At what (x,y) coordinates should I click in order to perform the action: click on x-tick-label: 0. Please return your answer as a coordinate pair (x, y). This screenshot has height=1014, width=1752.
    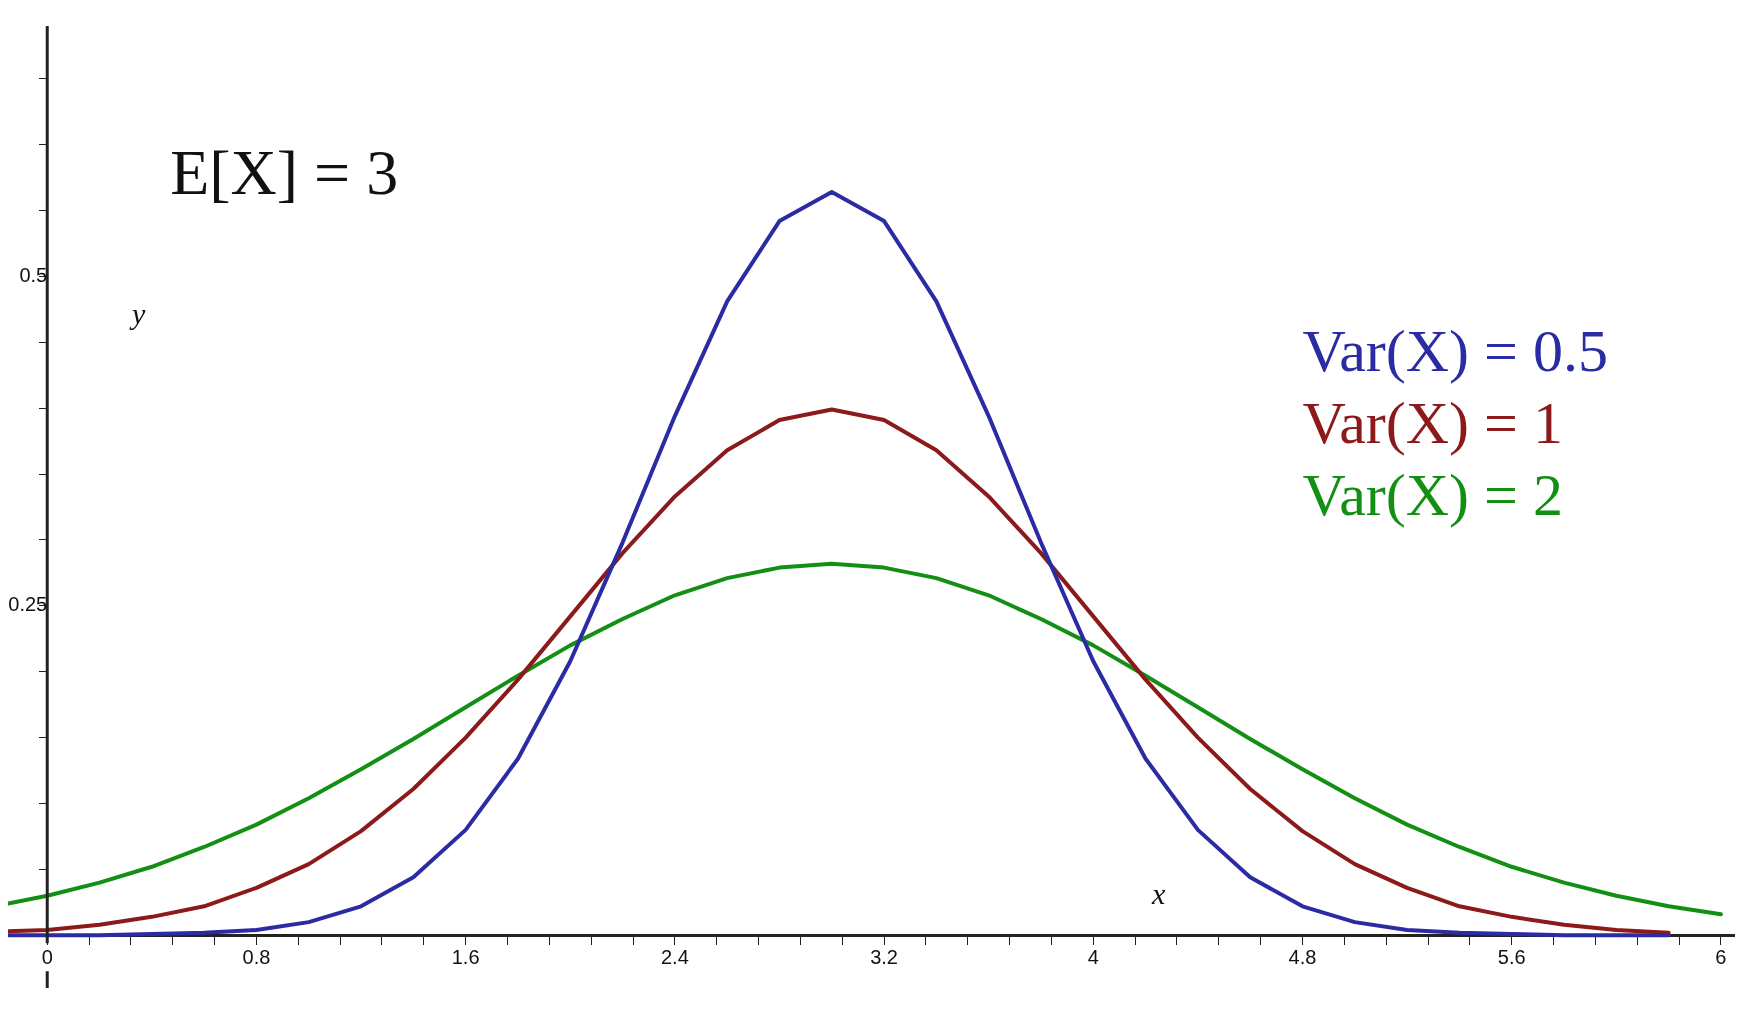
    Looking at the image, I should click on (47, 956).